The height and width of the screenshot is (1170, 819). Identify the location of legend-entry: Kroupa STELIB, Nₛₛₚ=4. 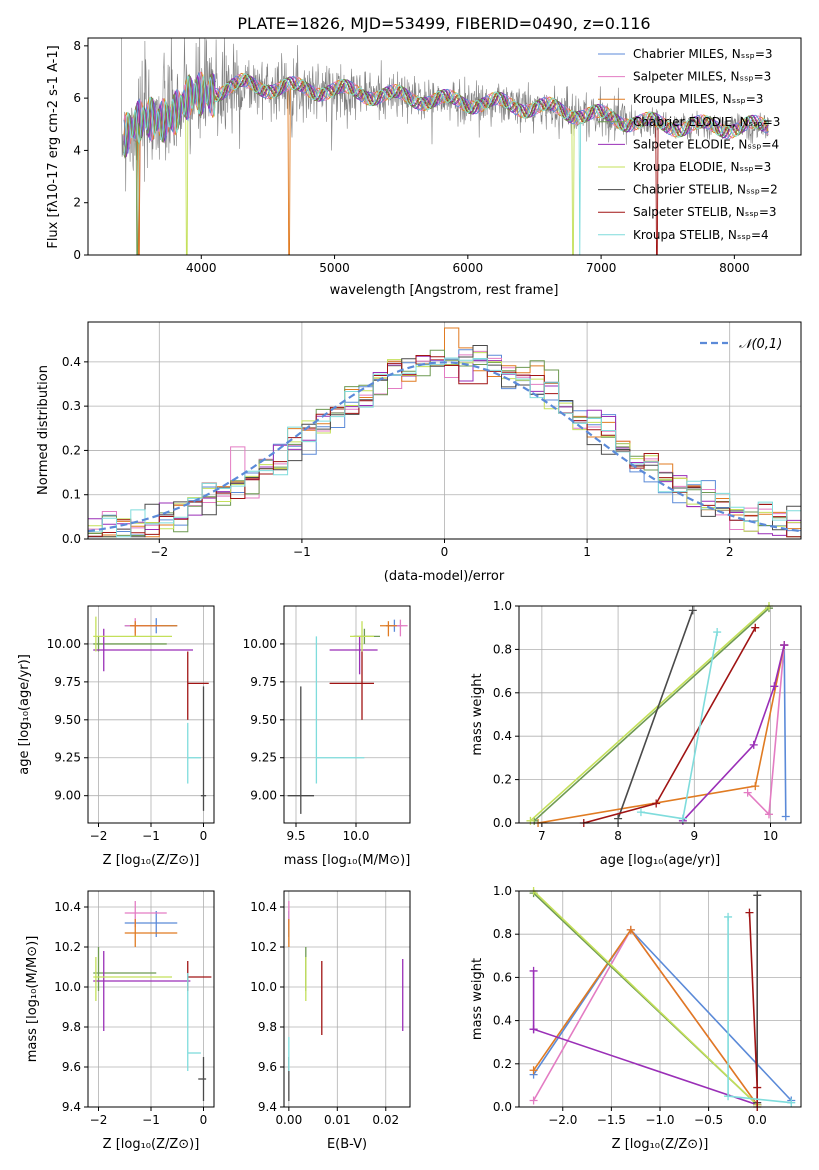
(701, 235).